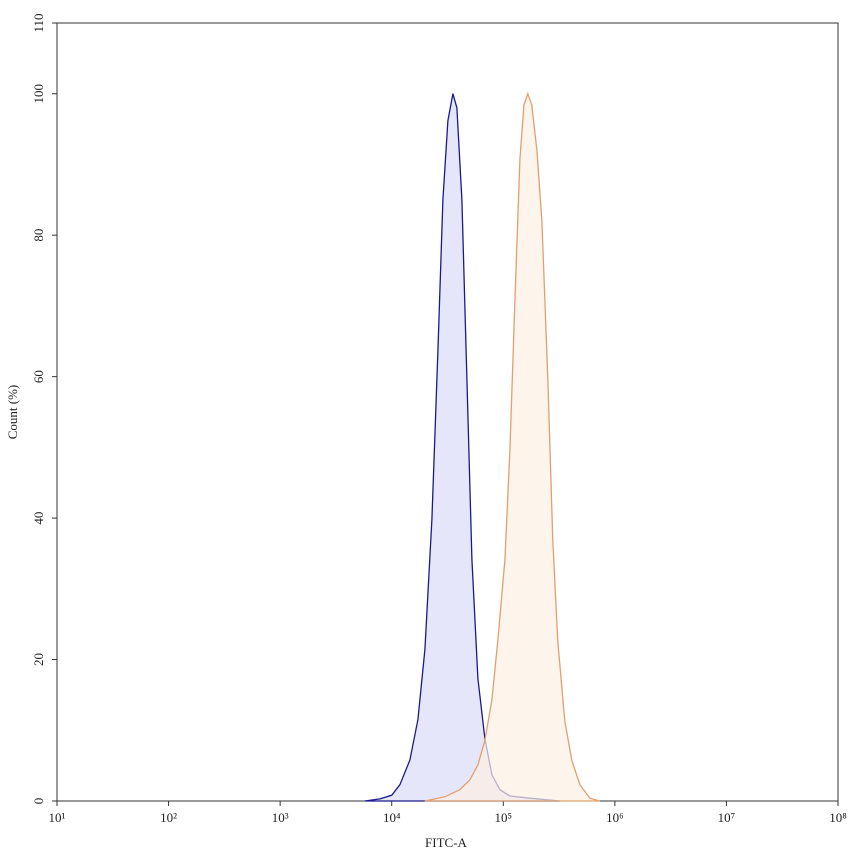 The width and height of the screenshot is (853, 856). I want to click on y-axis-label: Count (%), so click(12, 412).